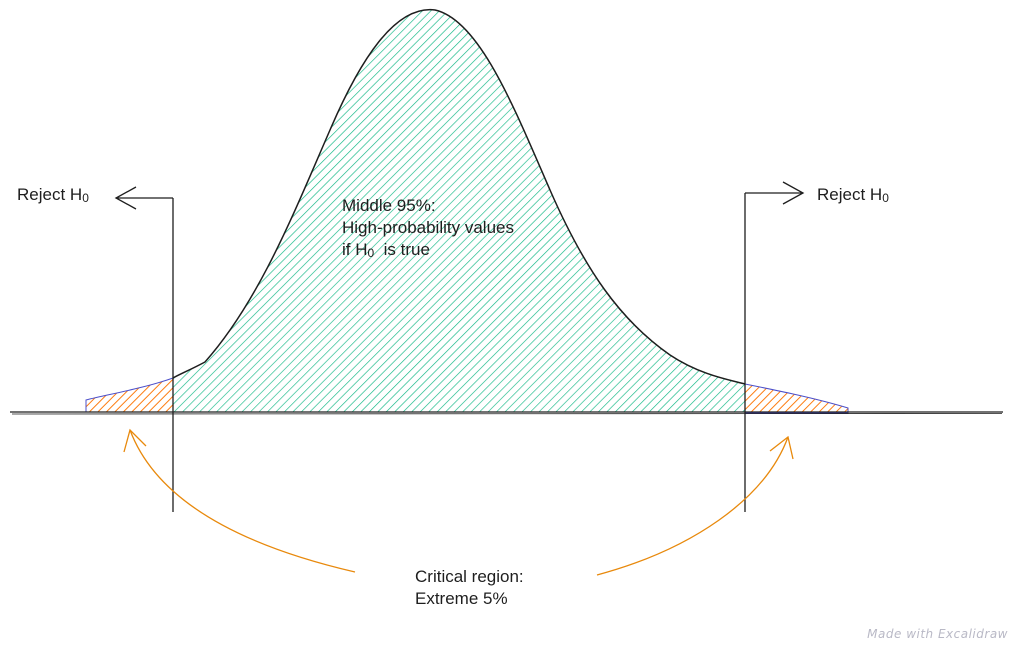  What do you see at coordinates (885, 198) in the screenshot?
I see `reject-right-subscript: 0` at bounding box center [885, 198].